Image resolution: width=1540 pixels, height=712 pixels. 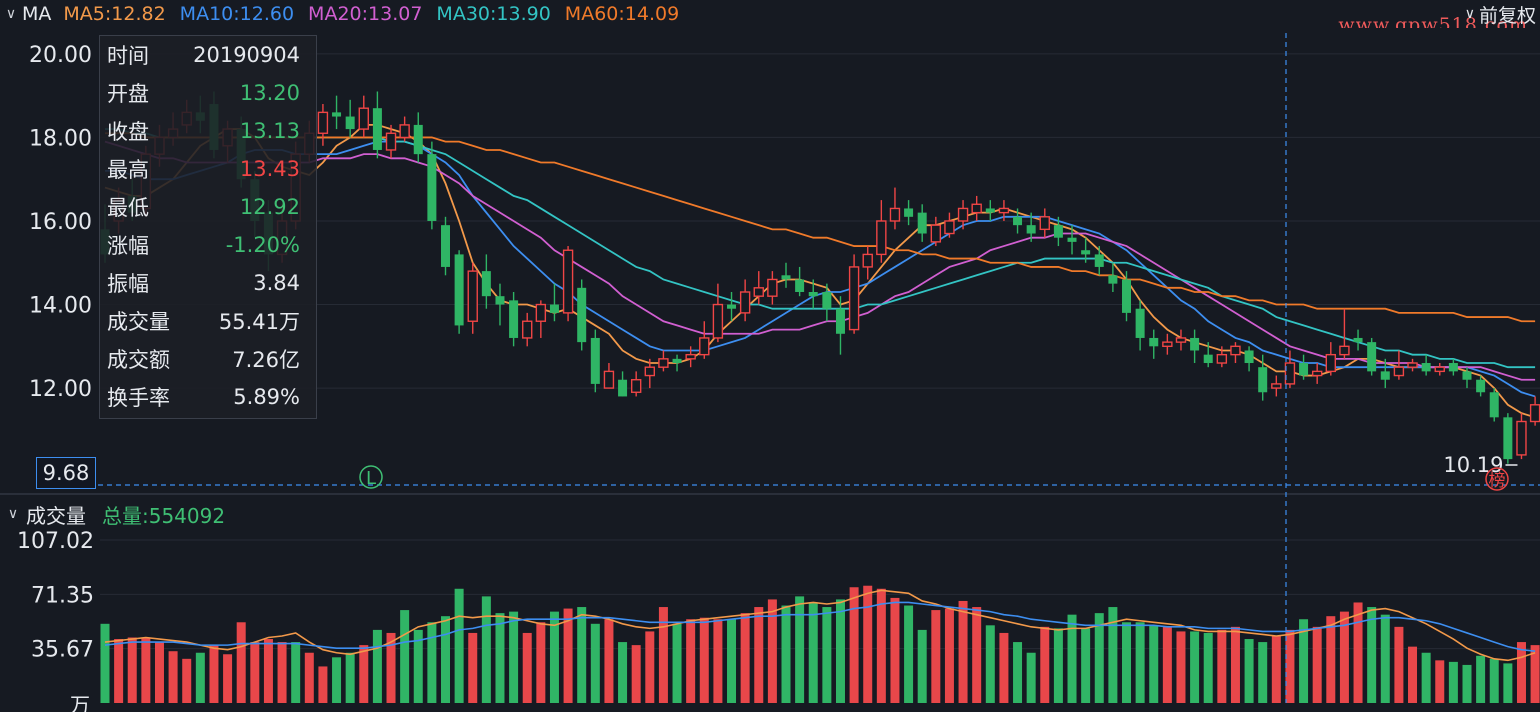 I want to click on tooltip-key: 振幅, so click(x=128, y=284).